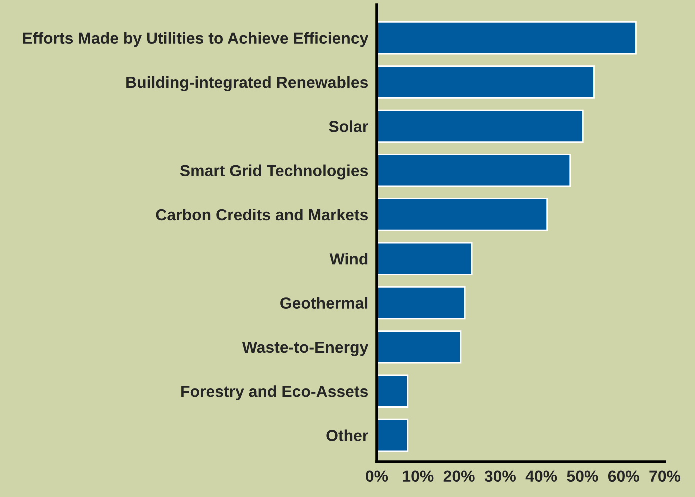 The height and width of the screenshot is (497, 695). I want to click on x-tick-label: 70%, so click(665, 476).